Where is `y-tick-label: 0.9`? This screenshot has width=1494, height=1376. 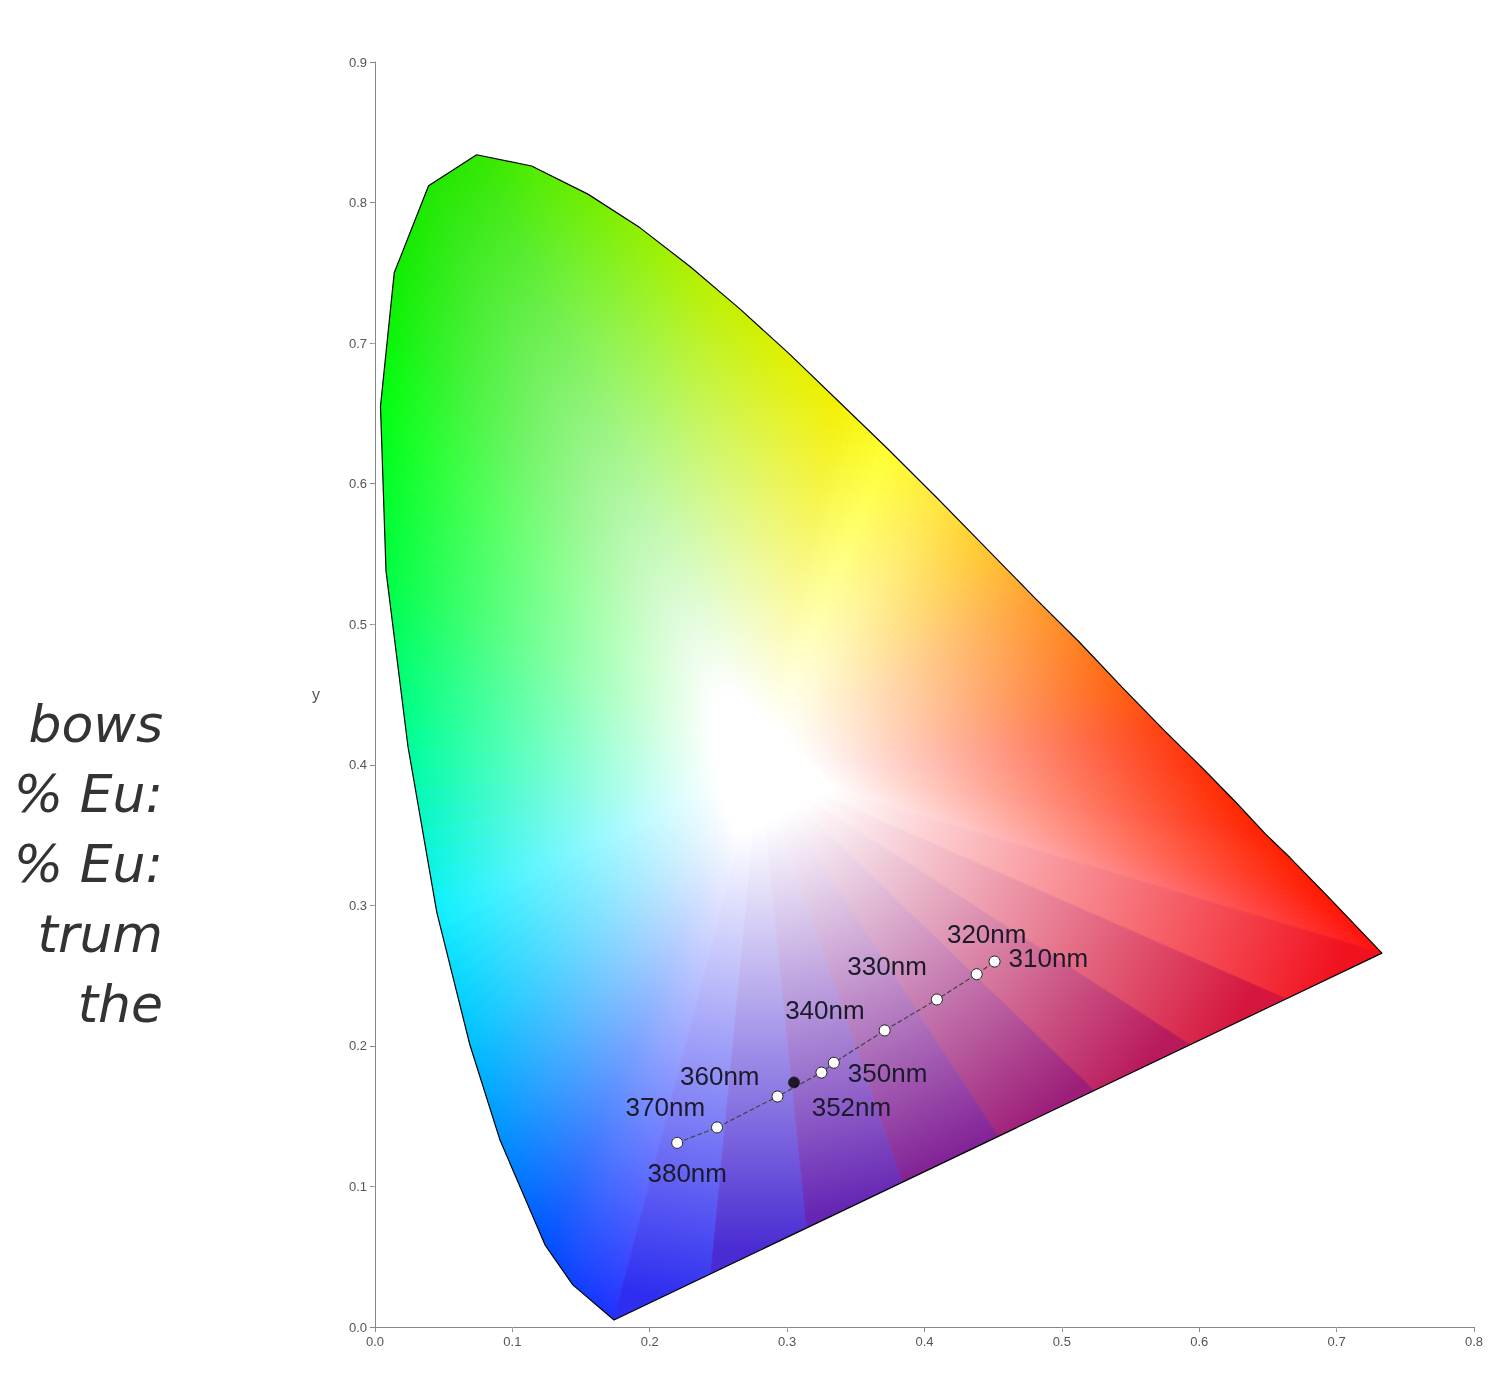 y-tick-label: 0.9 is located at coordinates (357, 62).